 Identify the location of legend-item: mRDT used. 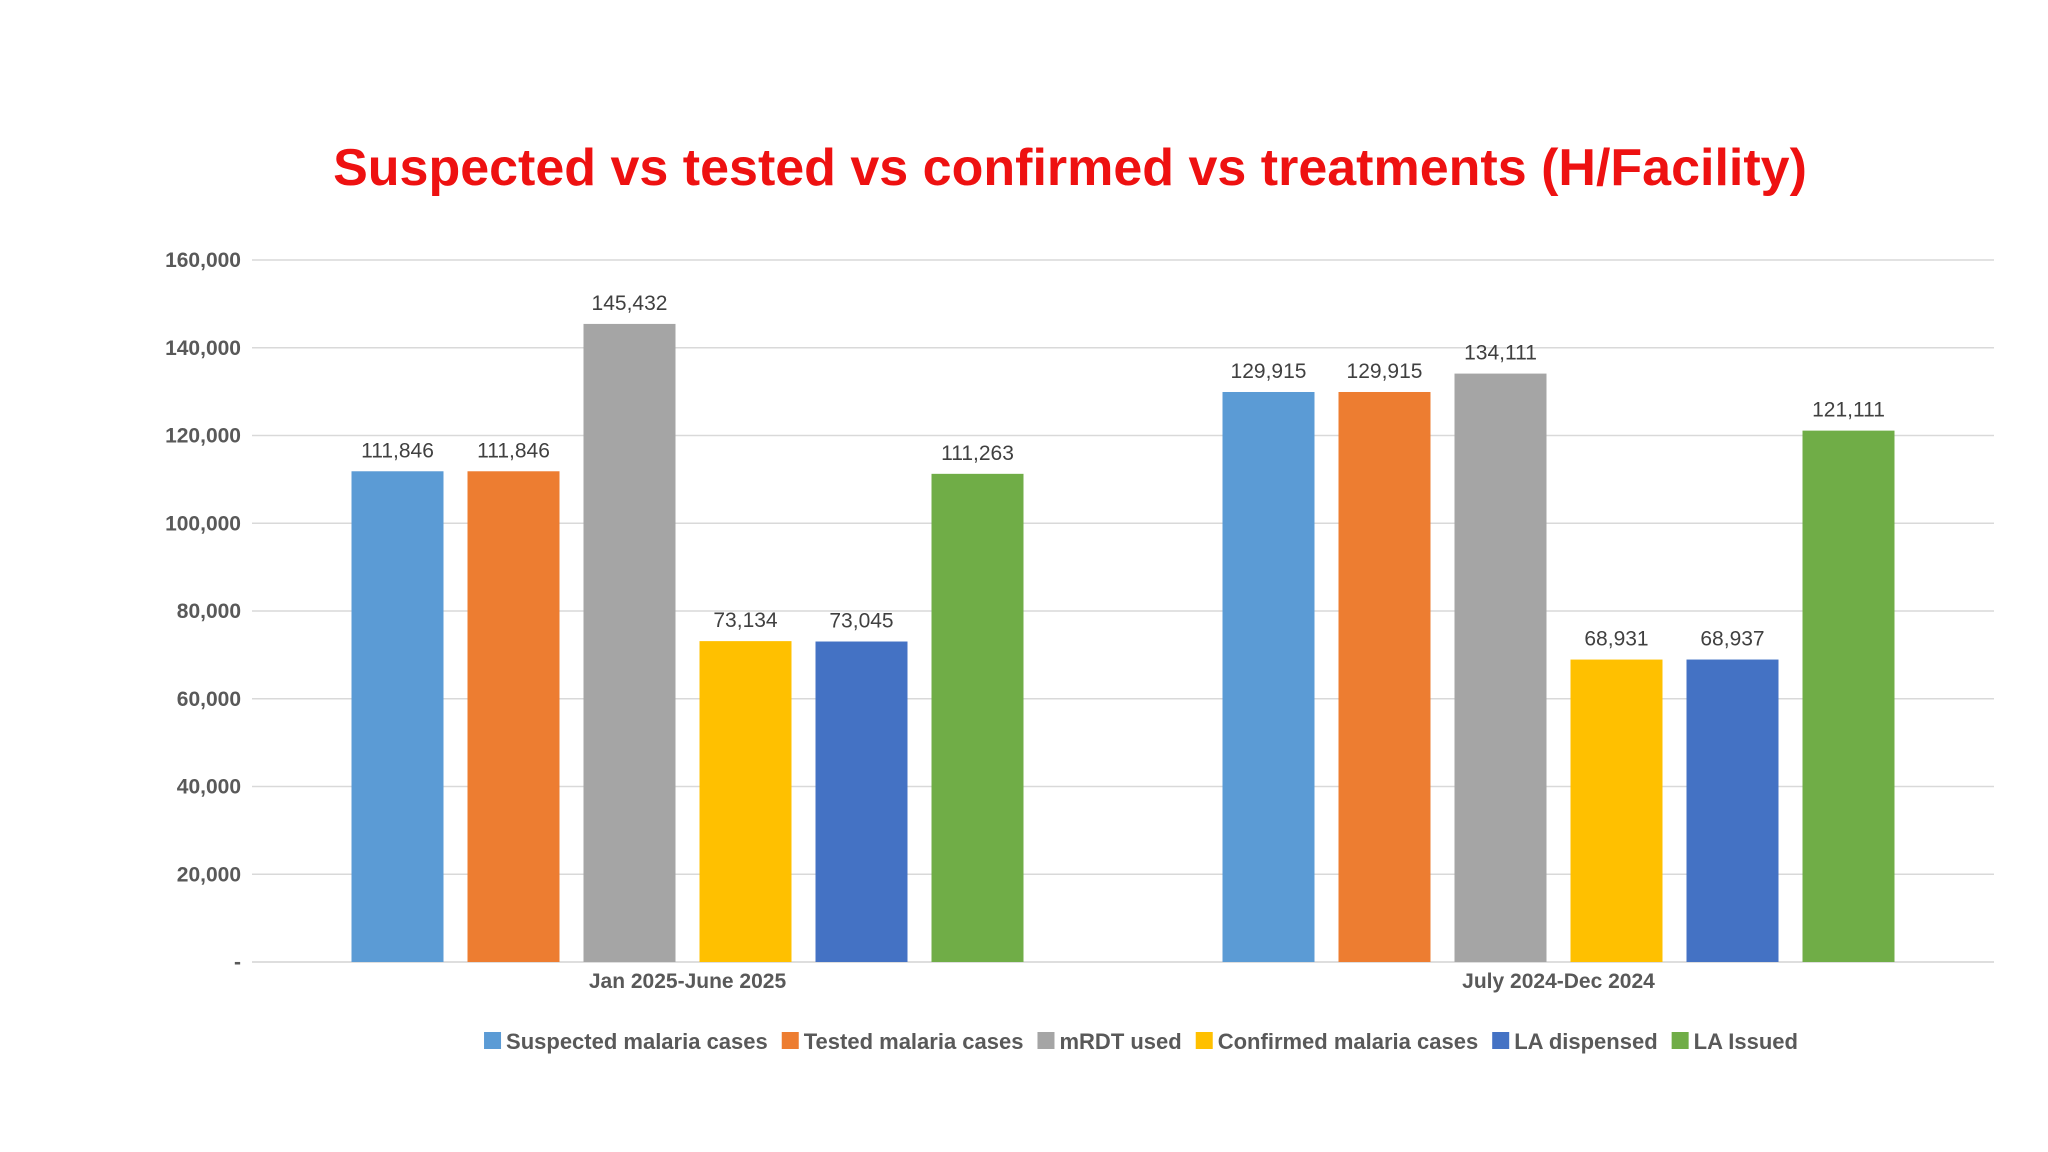
(1109, 1041).